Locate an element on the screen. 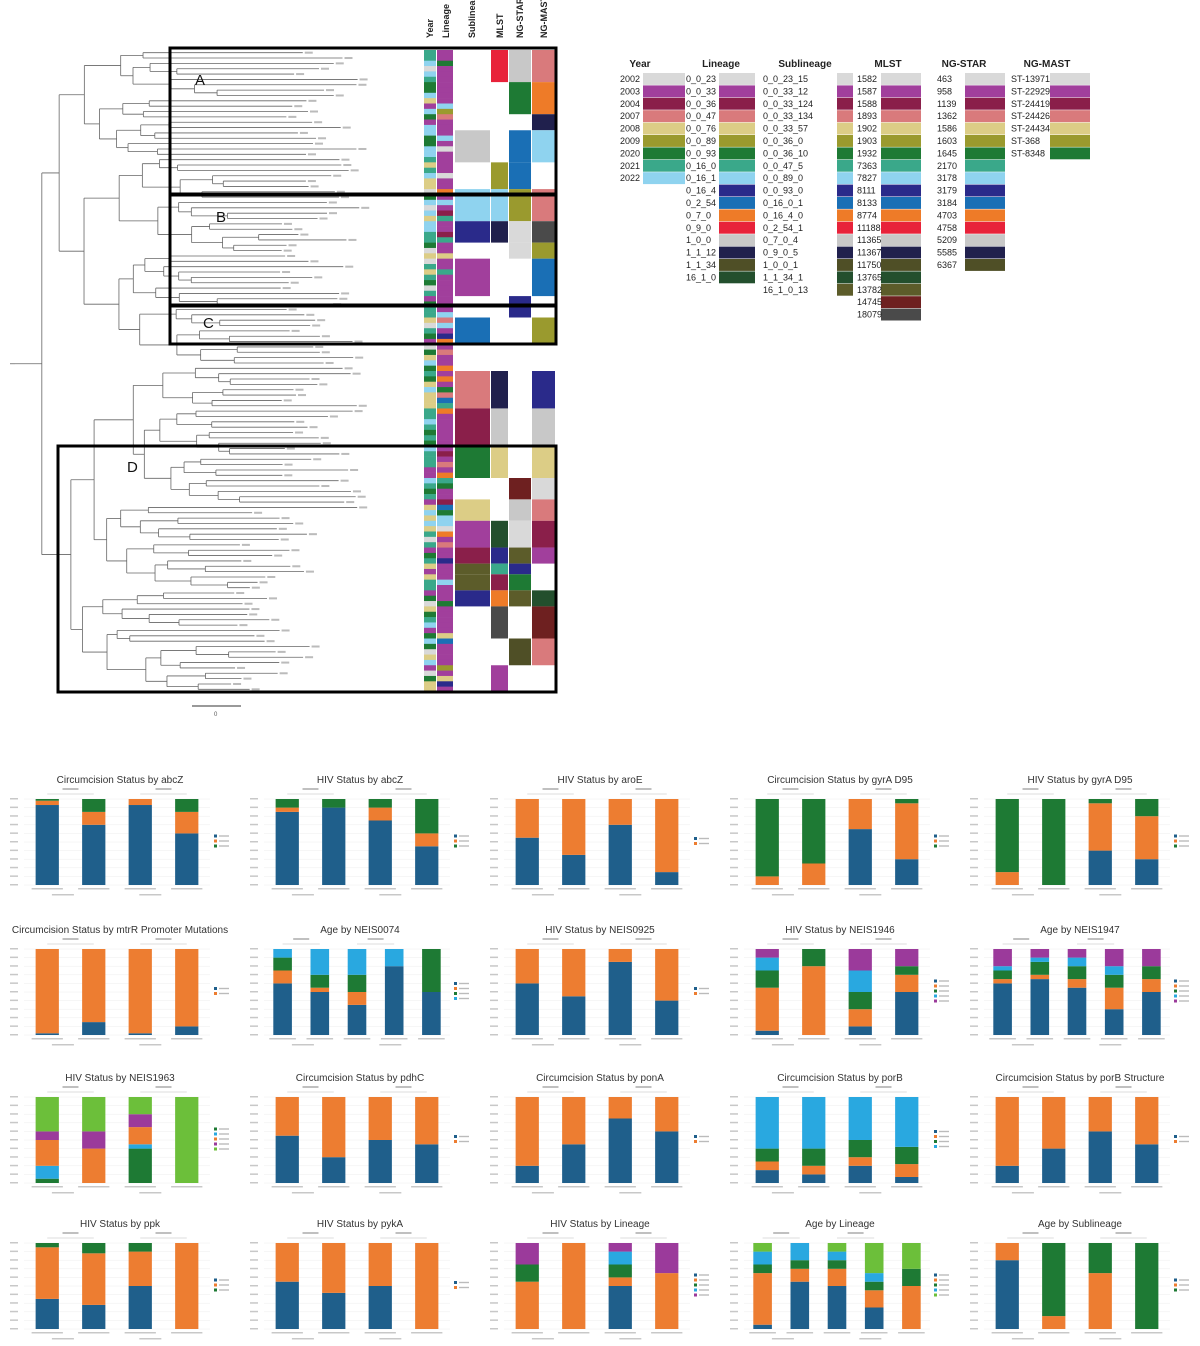 The image size is (1200, 1346). legend-header: MLST is located at coordinates (887, 64).